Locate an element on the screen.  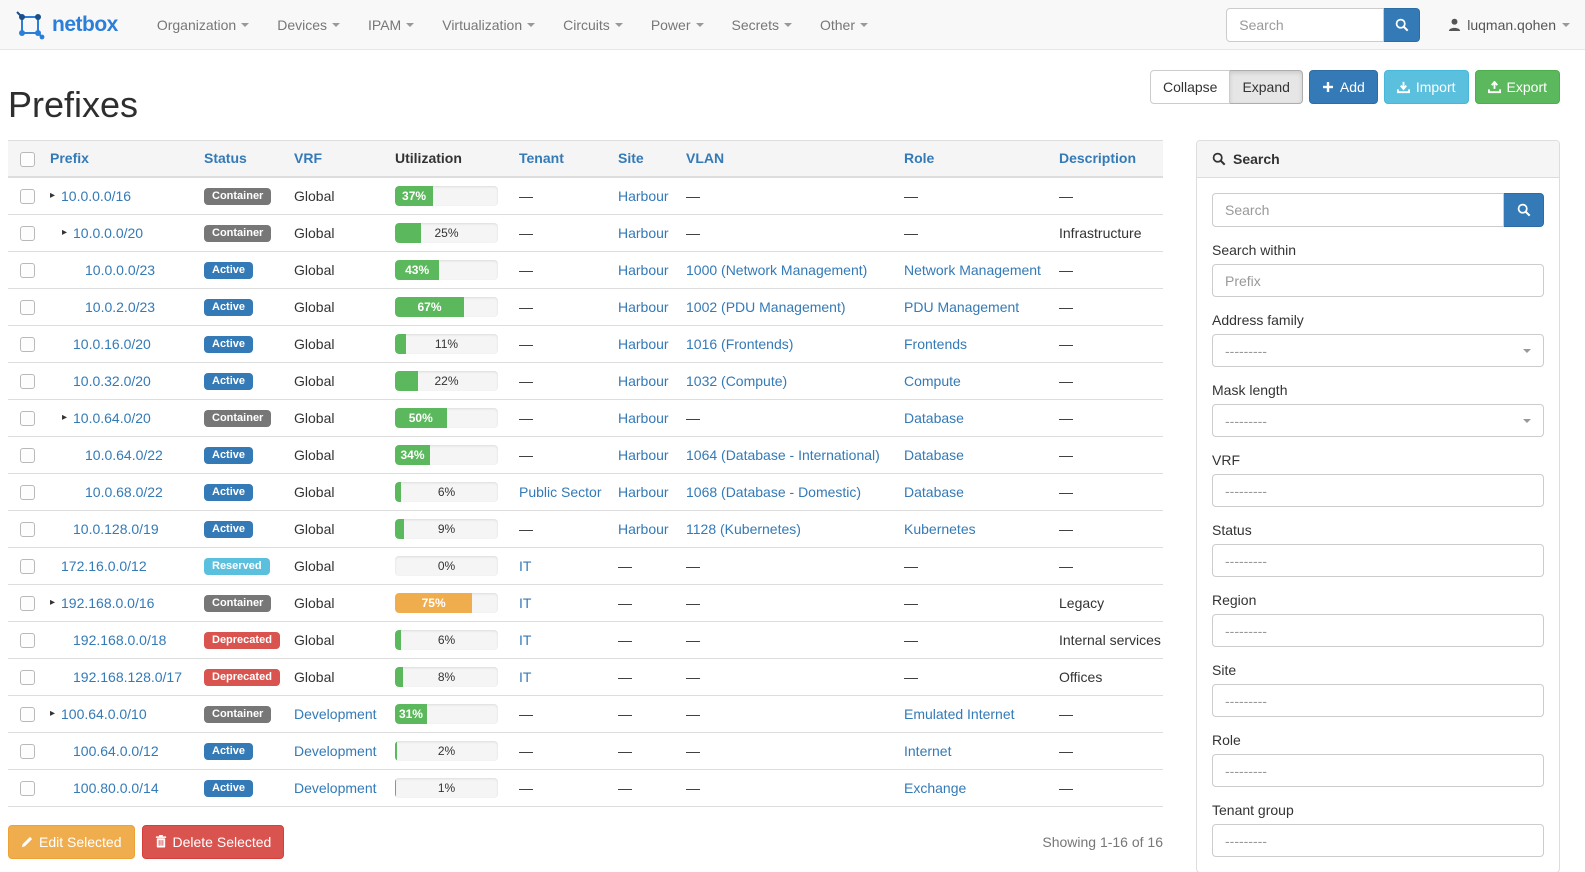
role-link: Network Management is located at coordinates (972, 269).